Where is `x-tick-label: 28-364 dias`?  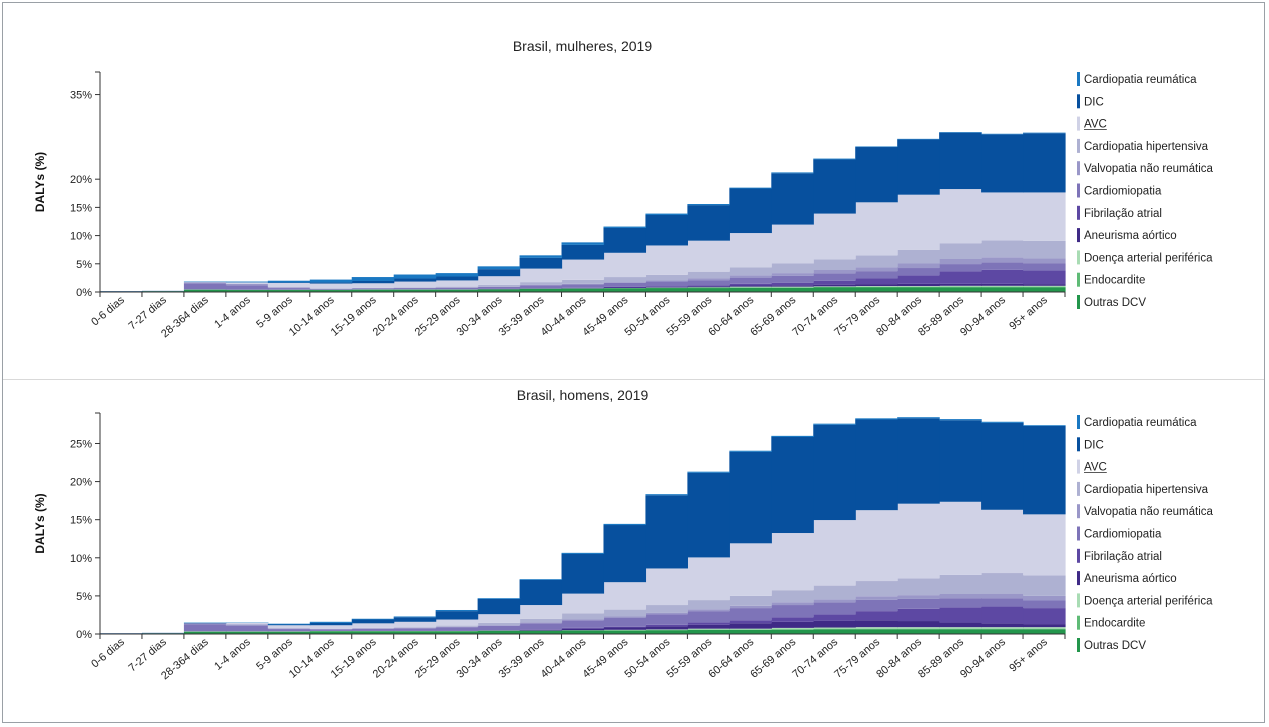 x-tick-label: 28-364 dias is located at coordinates (185, 317).